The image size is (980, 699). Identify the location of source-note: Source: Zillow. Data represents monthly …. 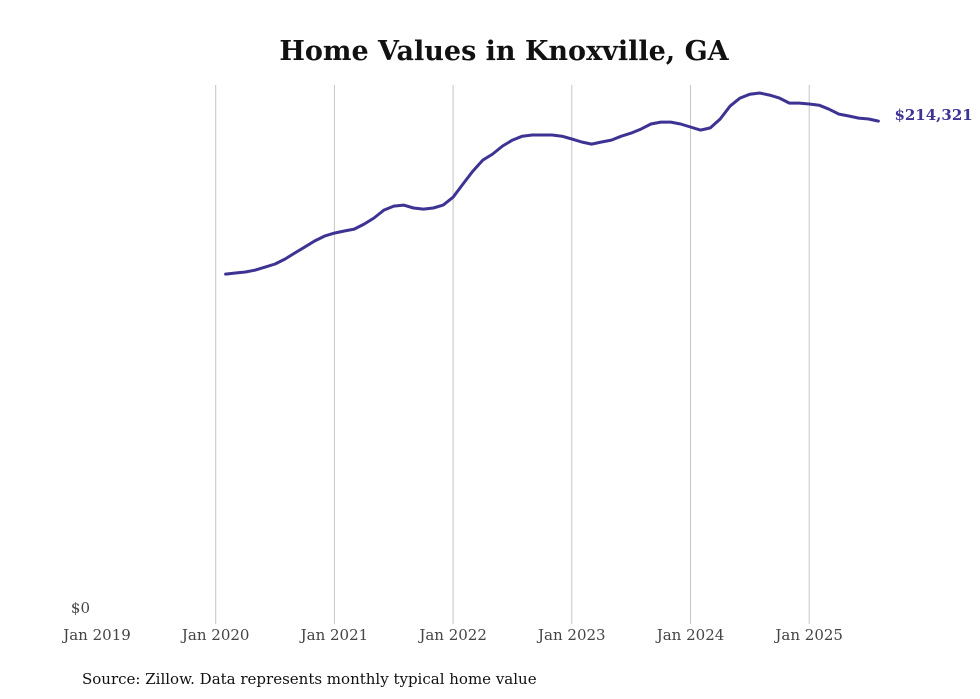
(309, 679).